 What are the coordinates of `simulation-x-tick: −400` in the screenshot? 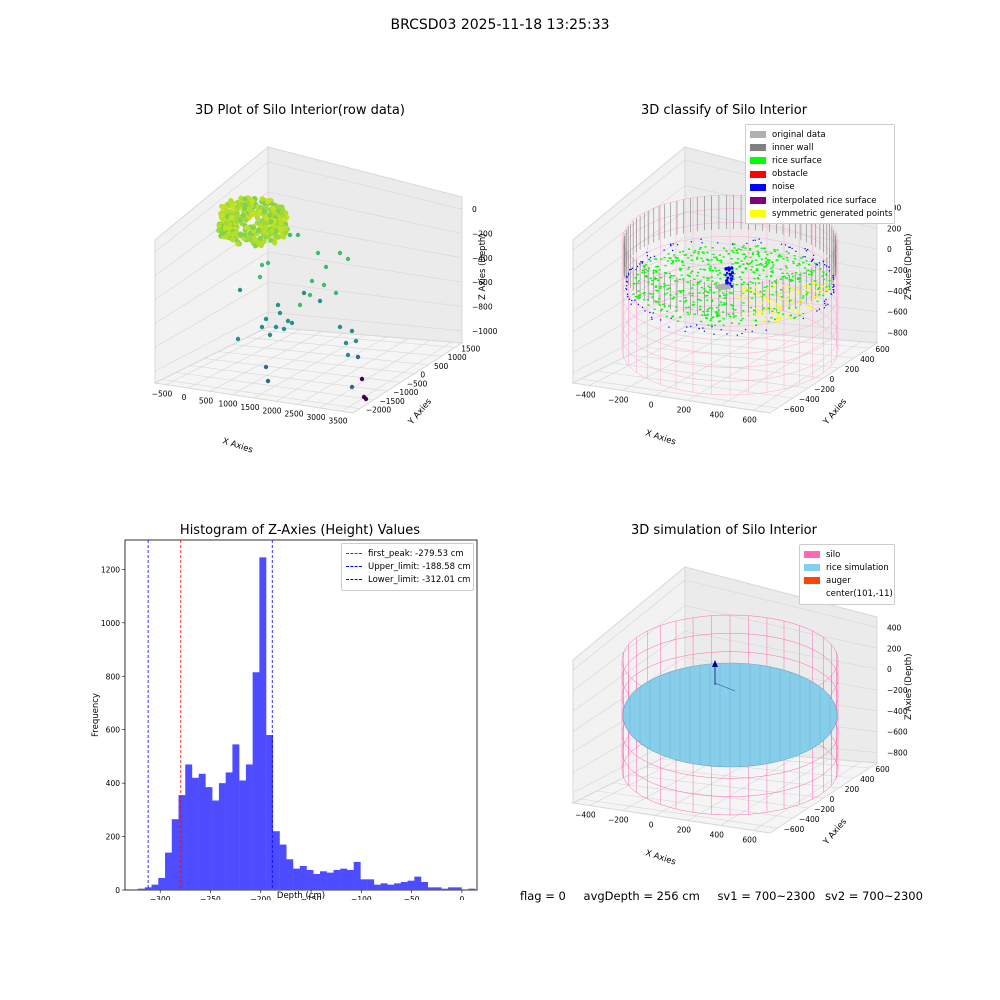 It's located at (585, 815).